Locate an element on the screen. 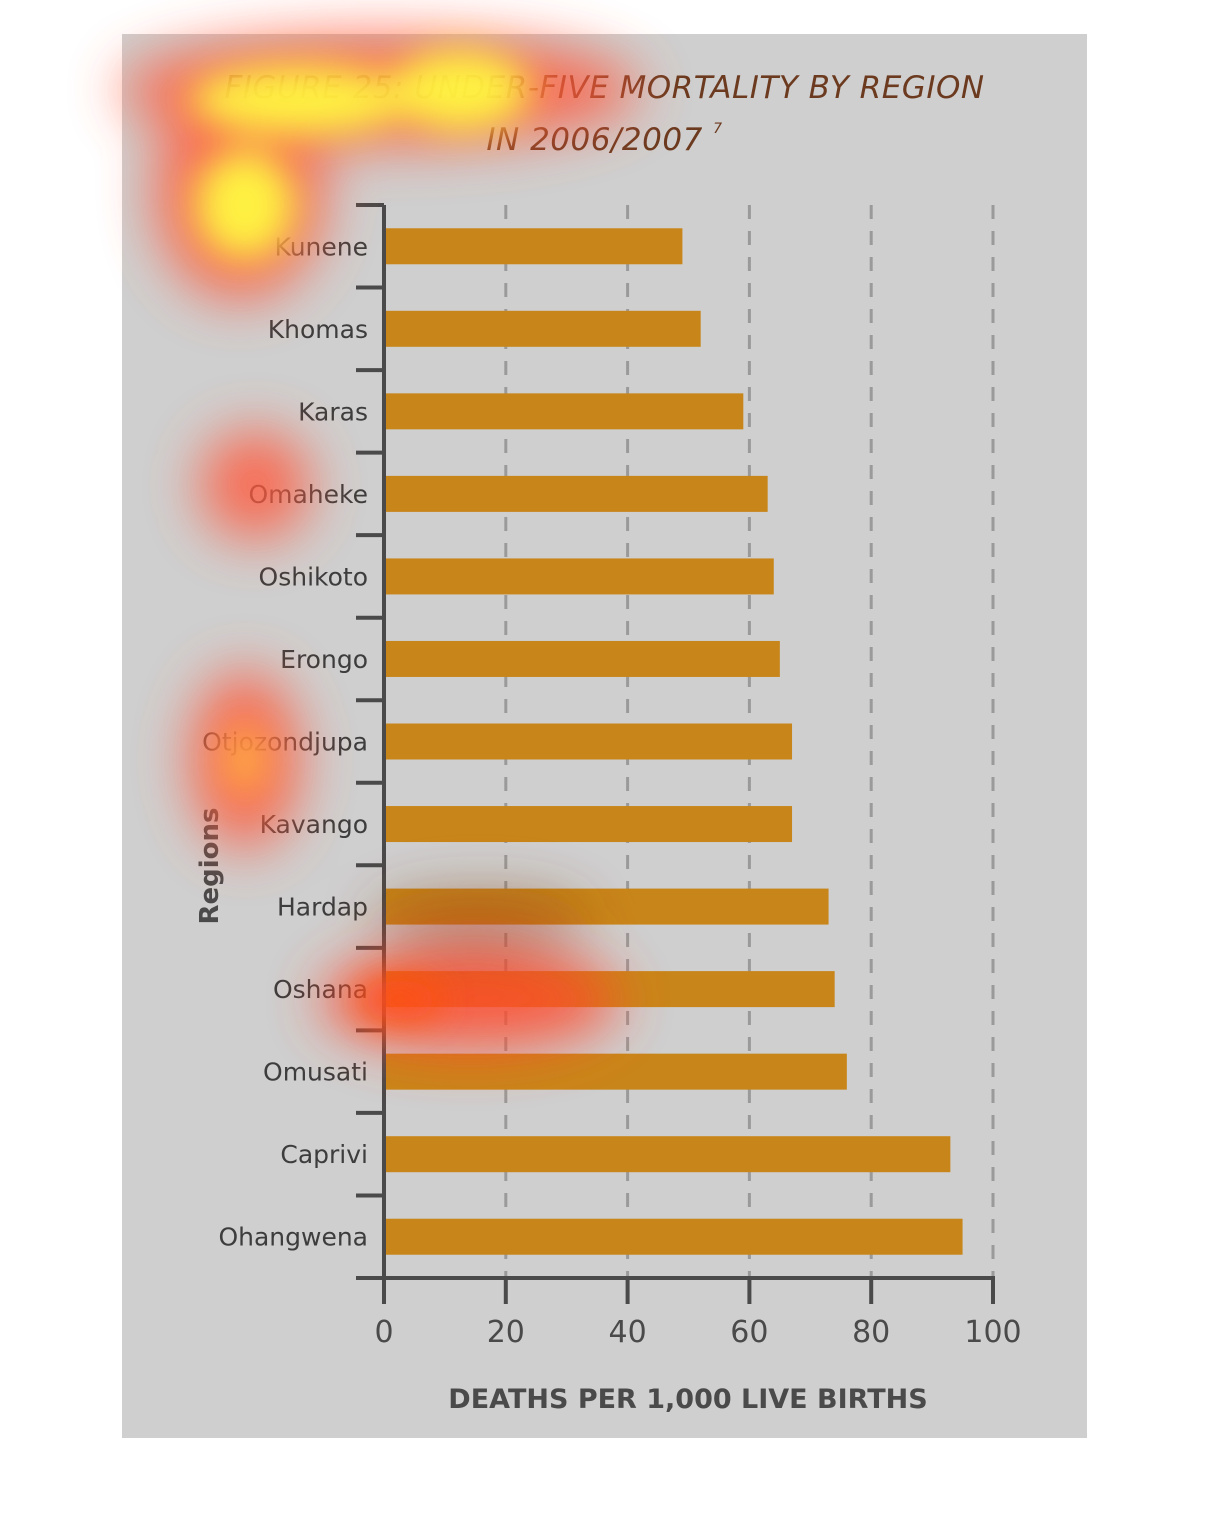 This screenshot has height=1530, width=1210. category-label: Ohangwena is located at coordinates (293, 1237).